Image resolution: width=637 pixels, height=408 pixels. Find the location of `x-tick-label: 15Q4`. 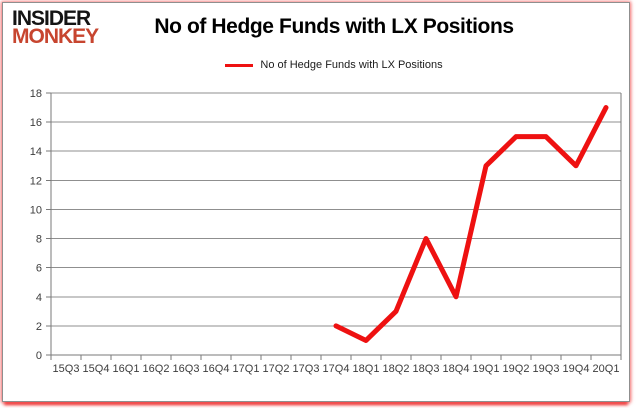

x-tick-label: 15Q4 is located at coordinates (96, 369).